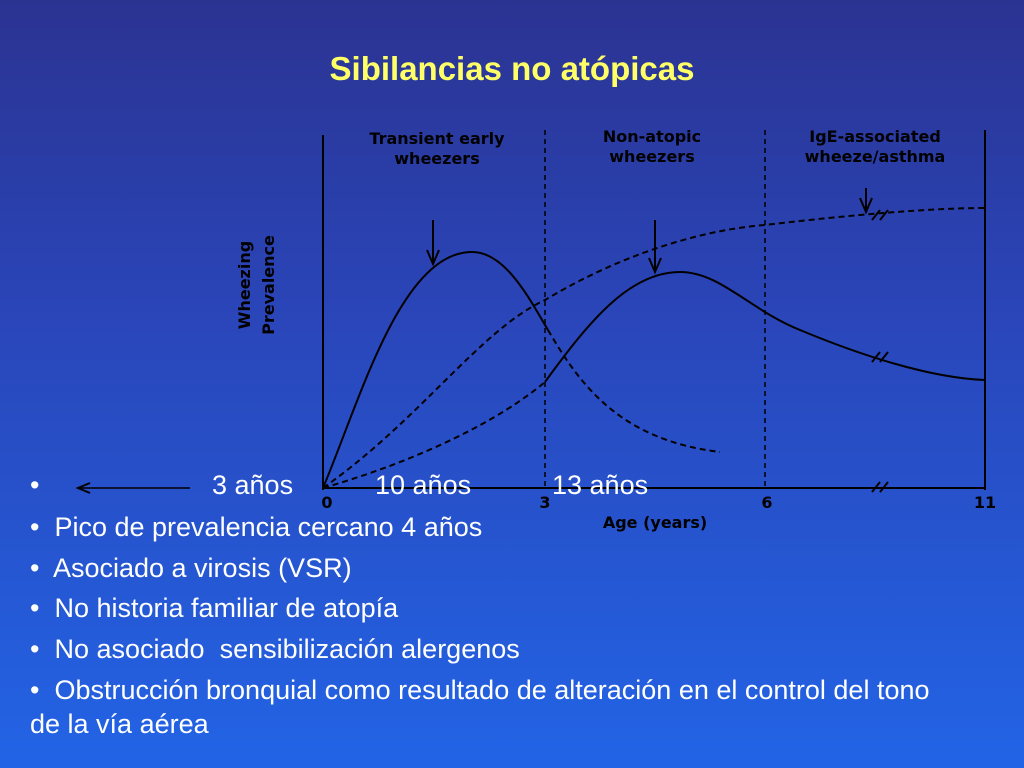 Image resolution: width=1024 pixels, height=768 pixels. What do you see at coordinates (226, 608) in the screenshot?
I see `bullet-text: No historia familiar de atopía` at bounding box center [226, 608].